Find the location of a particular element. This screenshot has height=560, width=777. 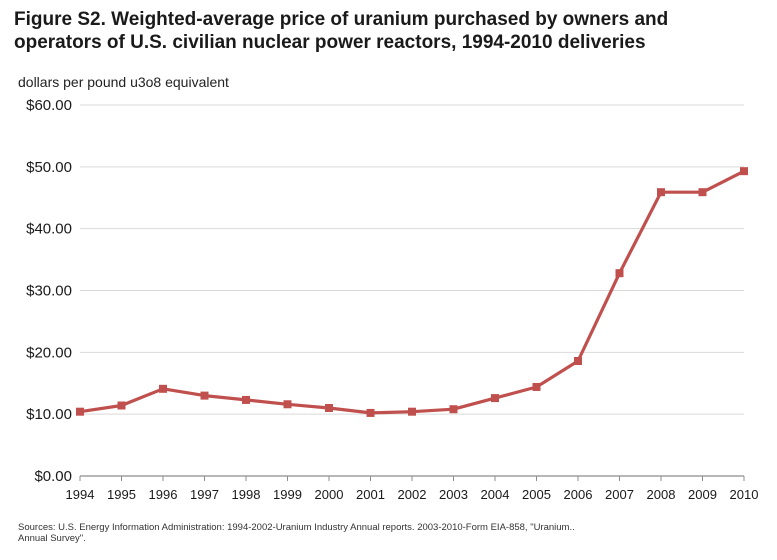

y-tick-label: $50.00 is located at coordinates (49, 167).